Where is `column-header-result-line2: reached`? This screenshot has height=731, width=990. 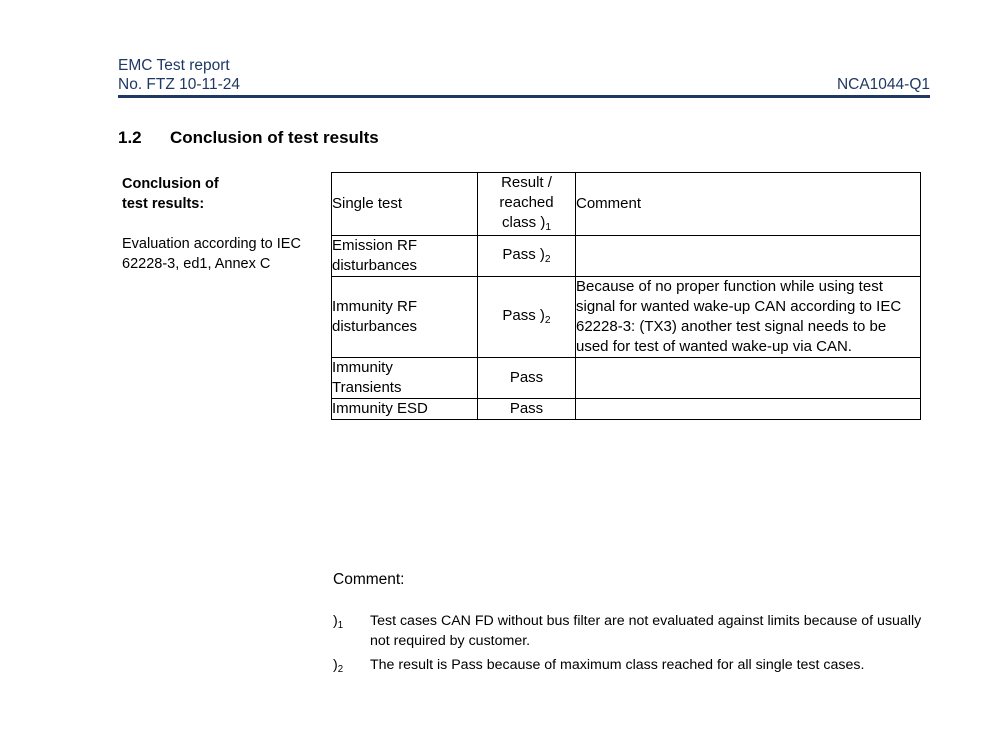 column-header-result-line2: reached is located at coordinates (526, 202).